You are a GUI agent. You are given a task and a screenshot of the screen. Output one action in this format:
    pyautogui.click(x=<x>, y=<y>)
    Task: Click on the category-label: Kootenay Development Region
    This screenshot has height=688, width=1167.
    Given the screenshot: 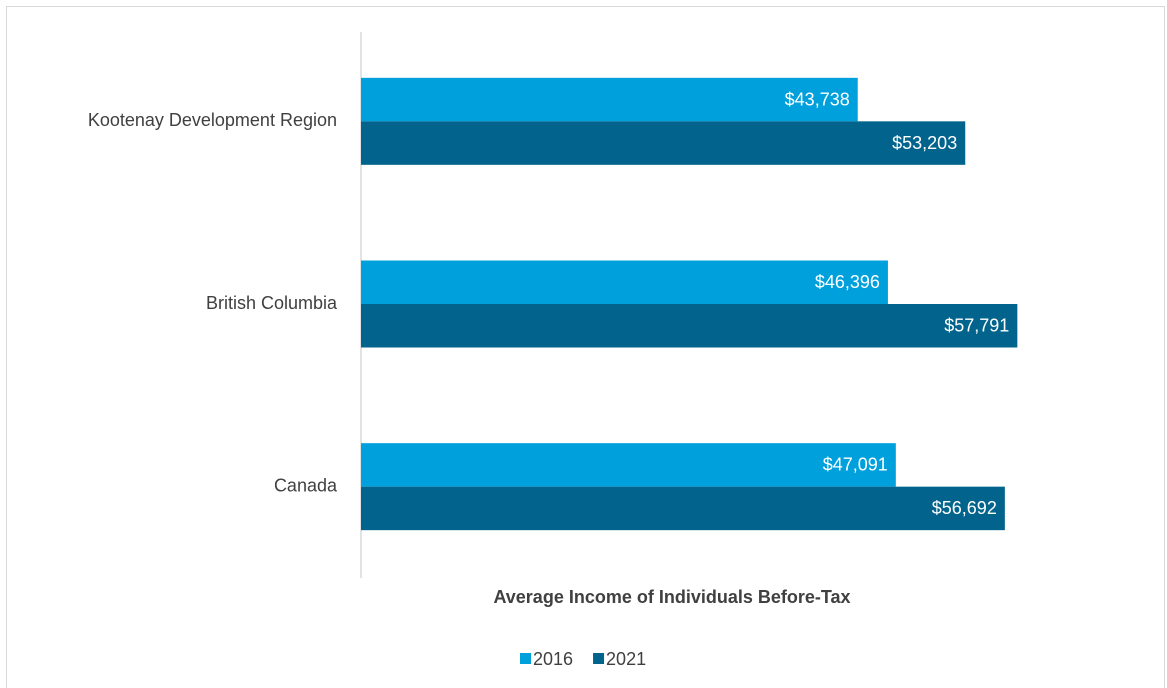 What is the action you would take?
    pyautogui.click(x=212, y=120)
    